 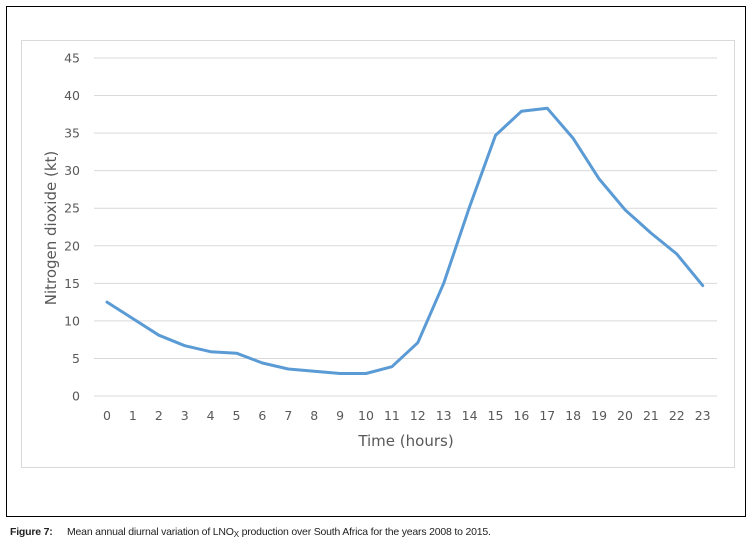 I want to click on x-tick-label: 19, so click(x=599, y=415).